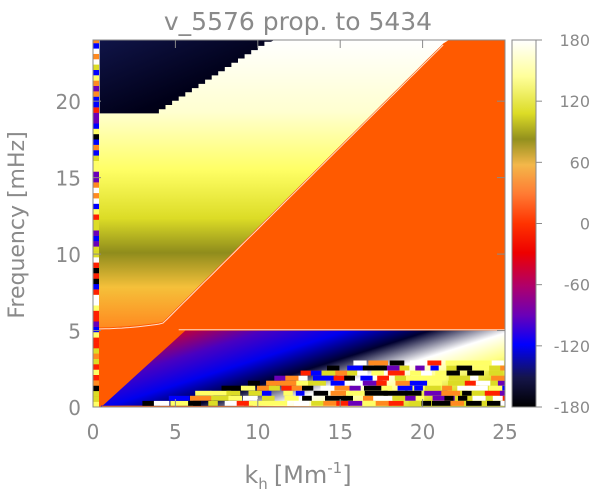 The width and height of the screenshot is (600, 495). I want to click on colorbar-ticks: 180 120 60 0 -60 -120 -180, so click(563, 224).